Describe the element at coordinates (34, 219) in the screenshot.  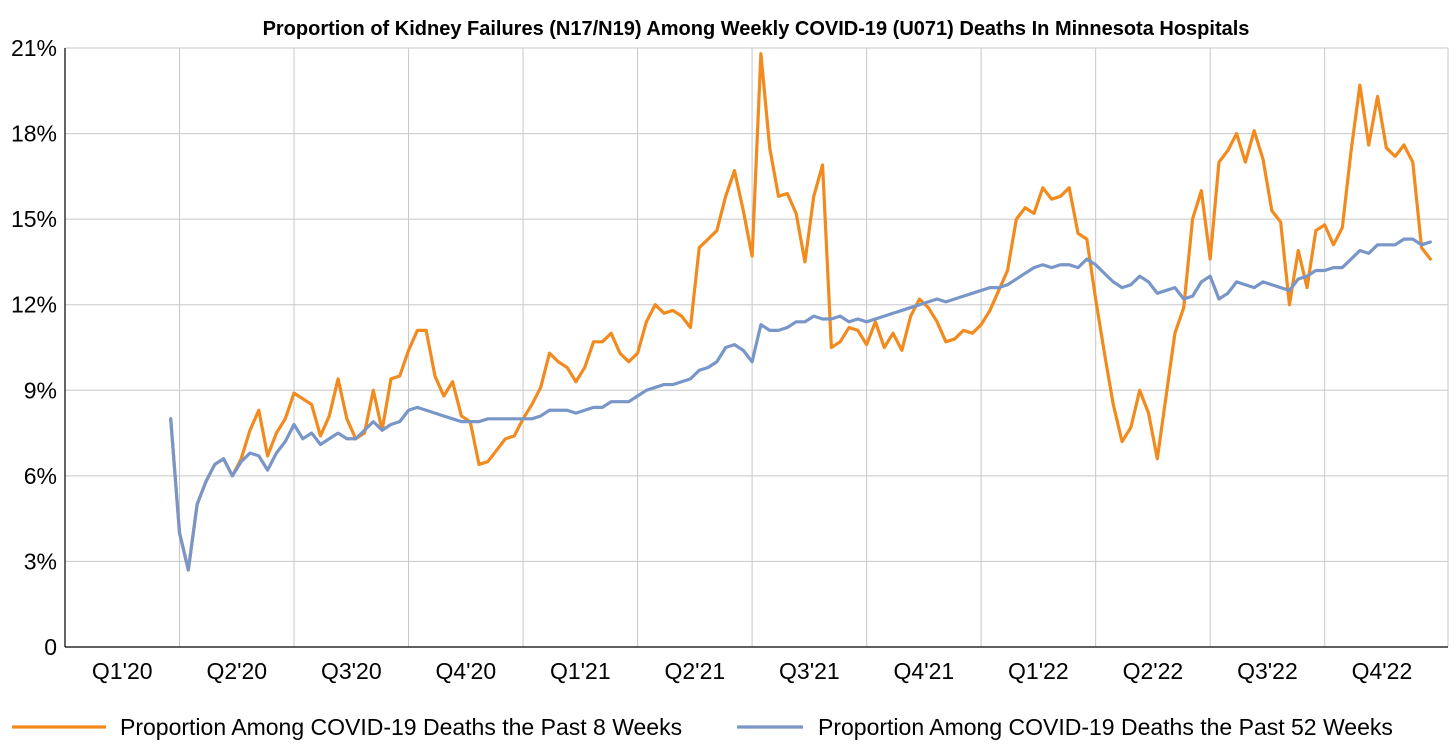
I see `y-tick-label: 15%` at that location.